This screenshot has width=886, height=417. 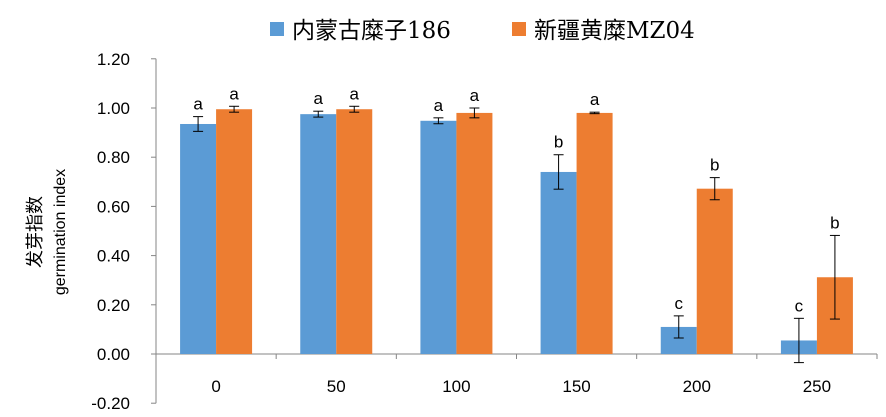 I want to click on x-tick-label: 150, so click(x=576, y=386).